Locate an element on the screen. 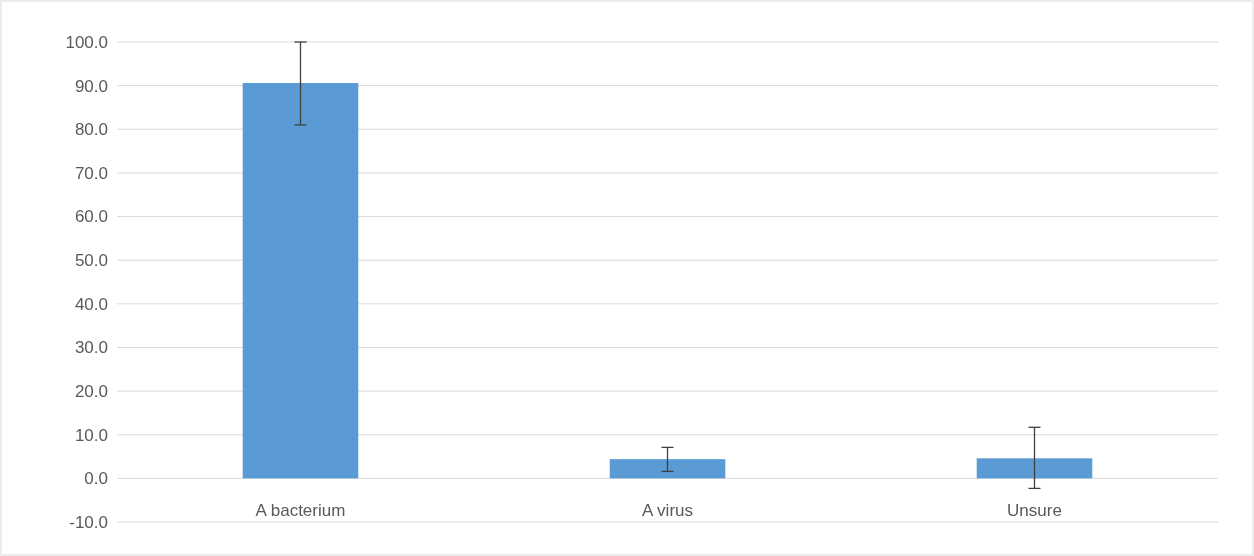  x-tick-label: A virus is located at coordinates (667, 510).